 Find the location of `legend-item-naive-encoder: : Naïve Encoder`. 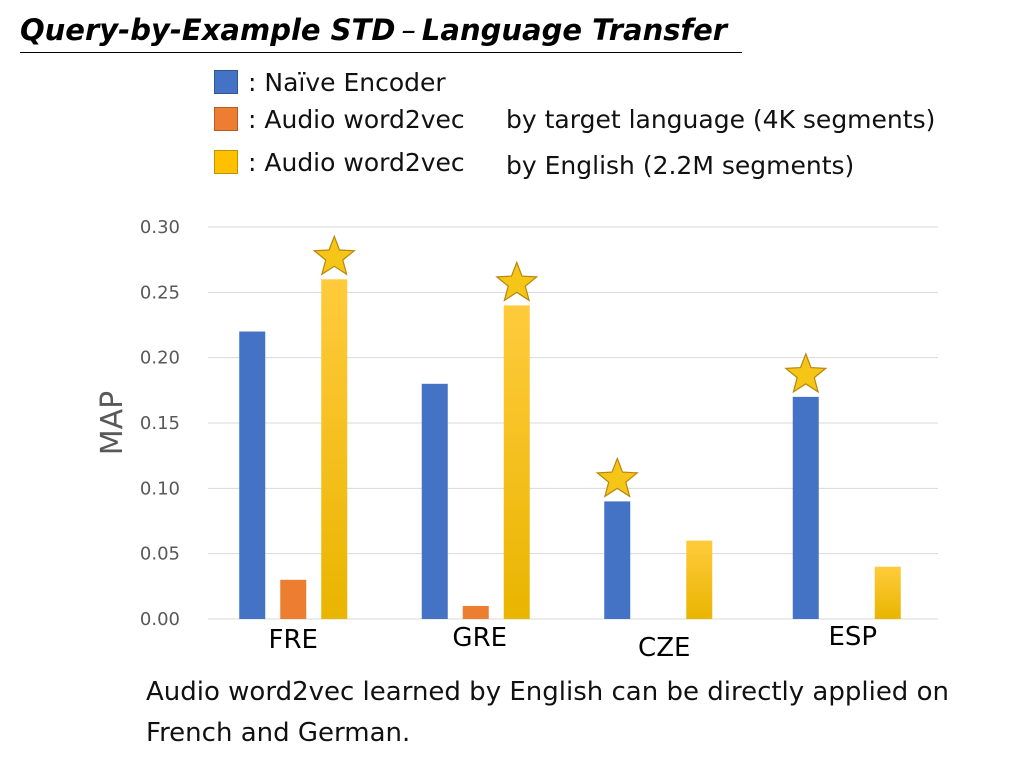

legend-item-naive-encoder: : Naïve Encoder is located at coordinates (414, 83).